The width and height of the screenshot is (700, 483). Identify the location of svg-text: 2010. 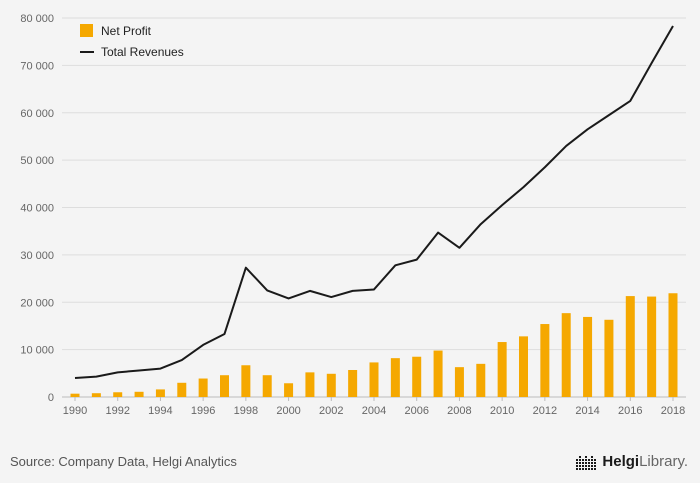
(502, 411).